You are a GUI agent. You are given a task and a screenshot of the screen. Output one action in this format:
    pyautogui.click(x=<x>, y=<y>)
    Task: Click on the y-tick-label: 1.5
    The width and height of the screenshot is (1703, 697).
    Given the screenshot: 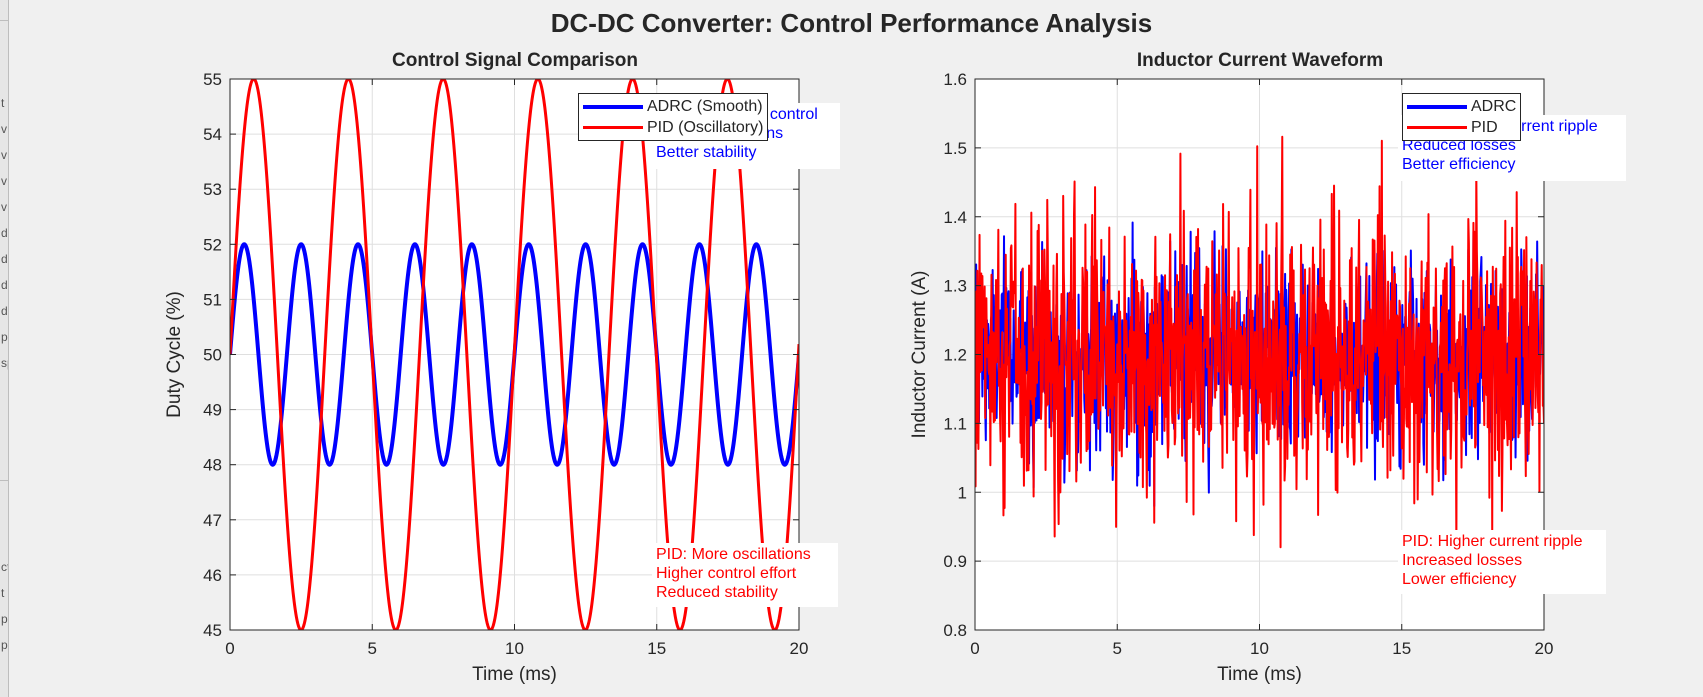 What is the action you would take?
    pyautogui.click(x=955, y=148)
    